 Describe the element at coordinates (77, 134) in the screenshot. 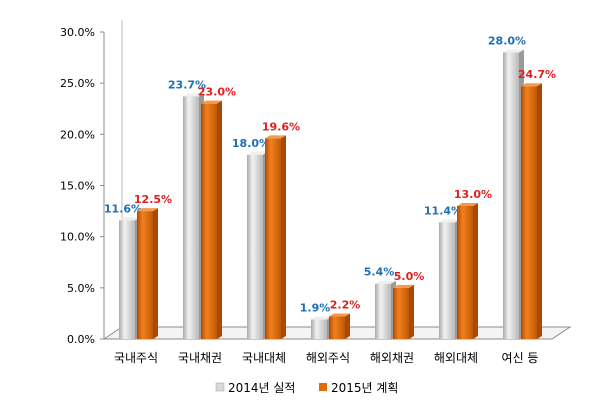

I see `y-tick-label: 20.0%` at that location.